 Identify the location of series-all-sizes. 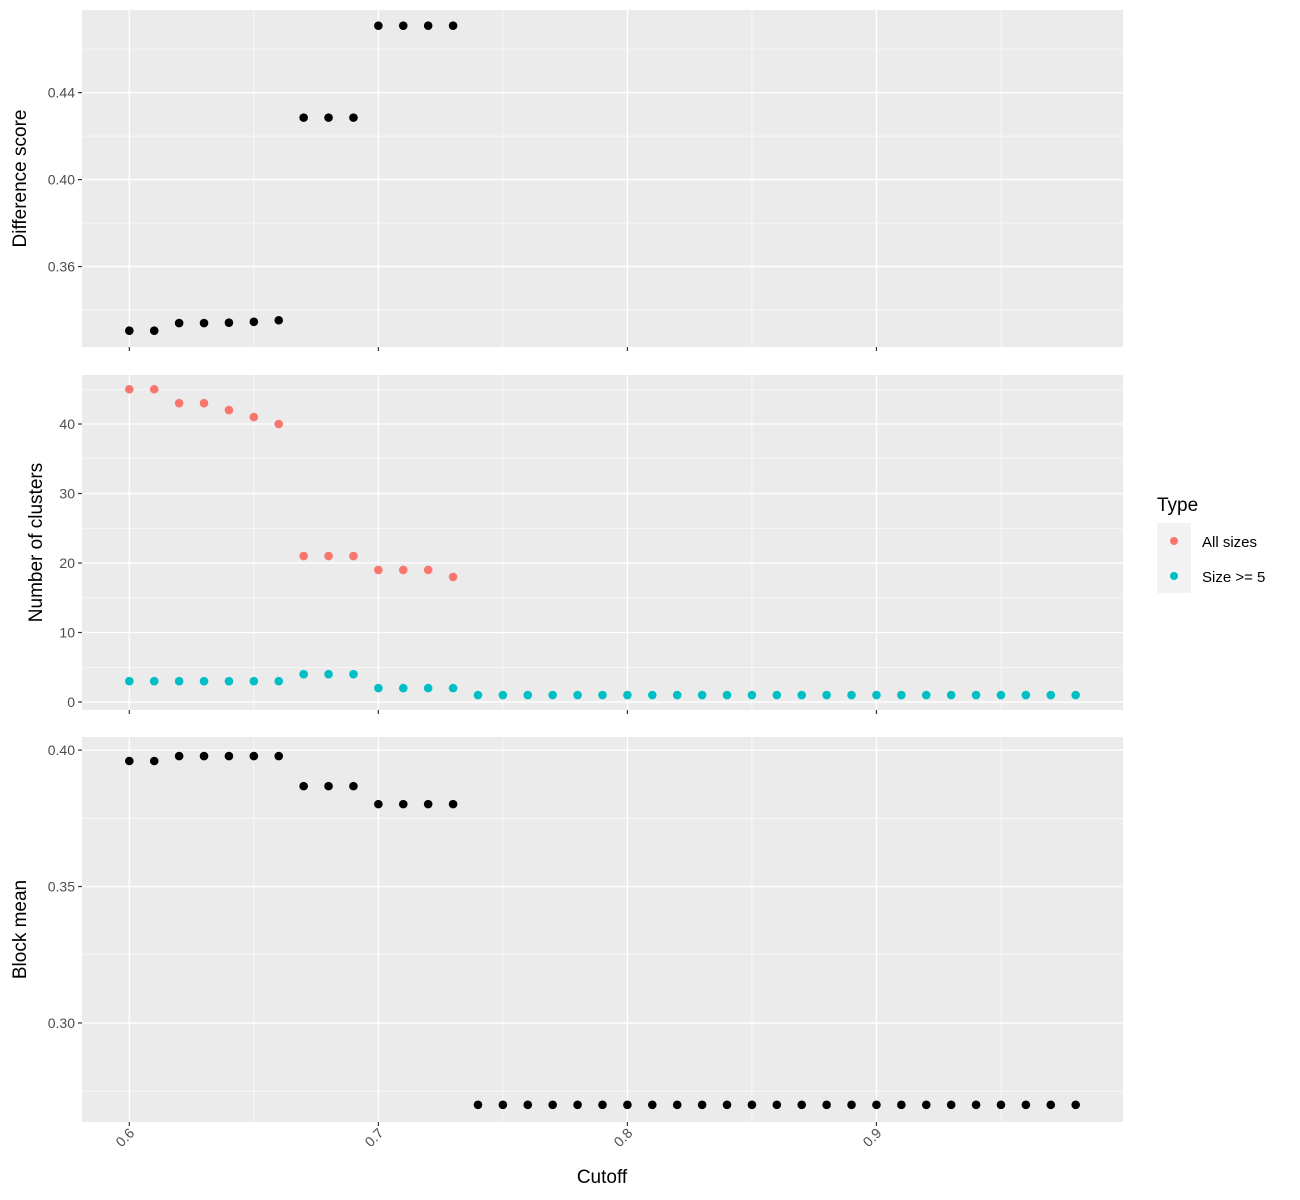
(291, 483).